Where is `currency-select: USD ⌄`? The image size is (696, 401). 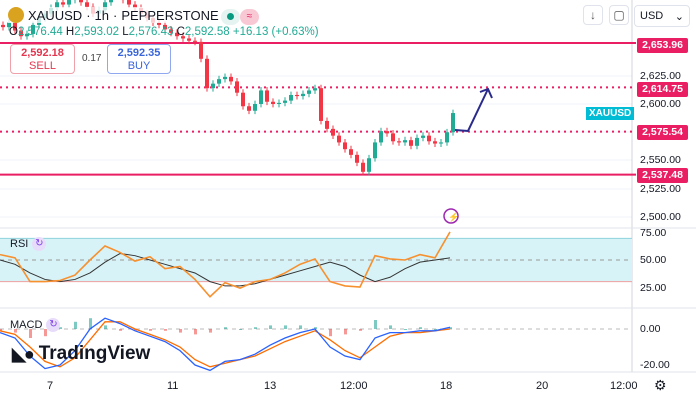
currency-select: USD ⌄ is located at coordinates (662, 16).